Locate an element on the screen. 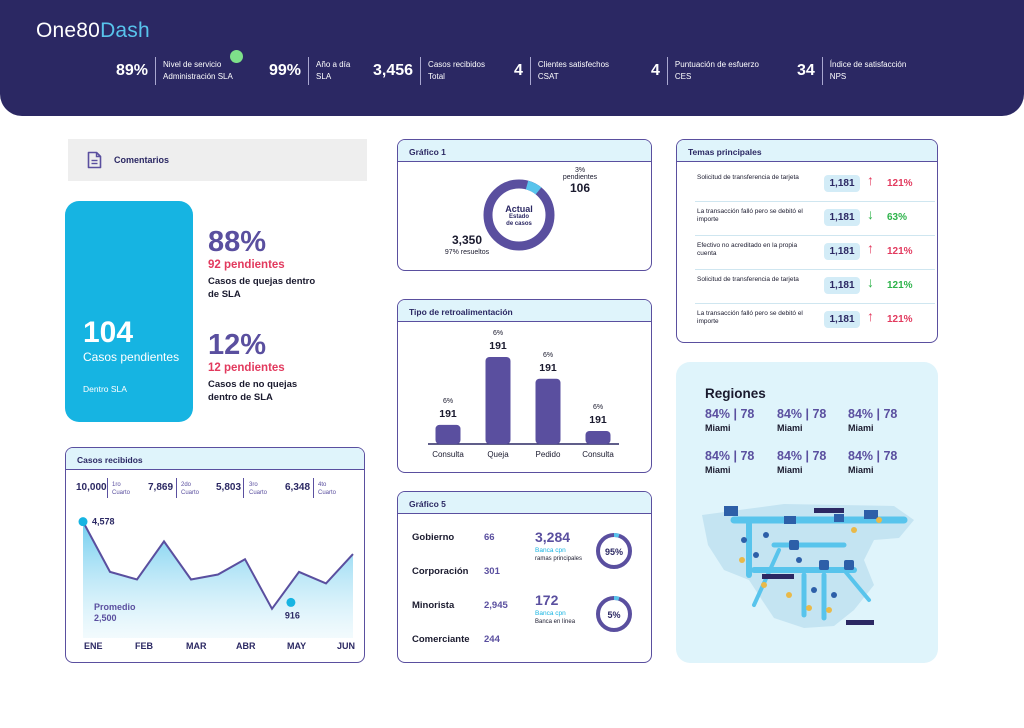 Image resolution: width=1024 pixels, height=728 pixels. highlight-point is located at coordinates (83, 522).